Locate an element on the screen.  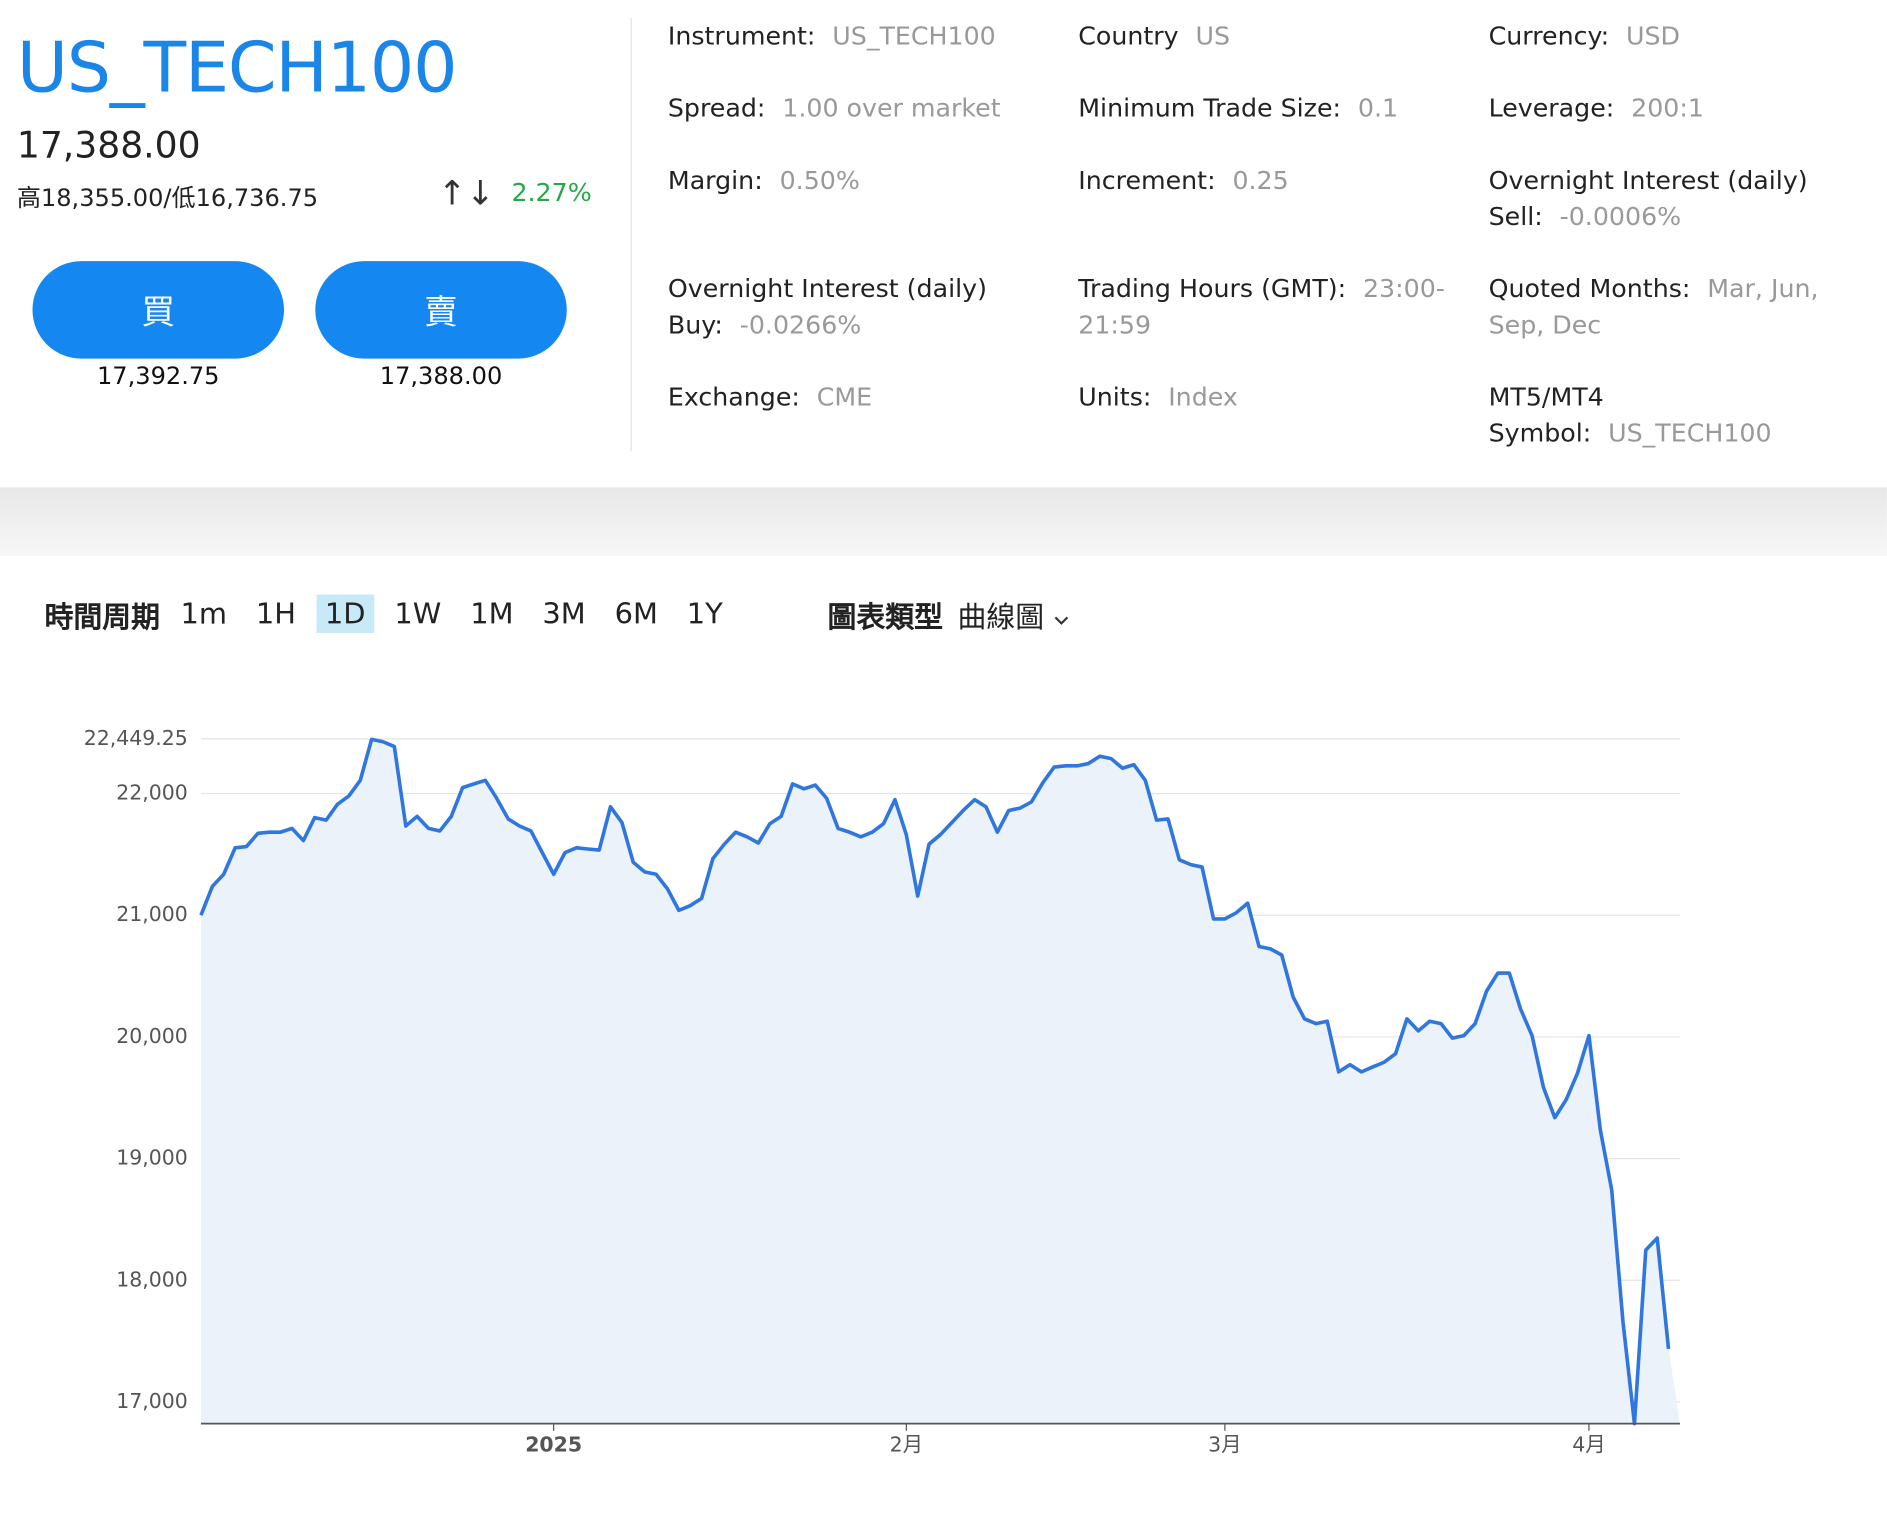
period-button: 1W is located at coordinates (418, 613).